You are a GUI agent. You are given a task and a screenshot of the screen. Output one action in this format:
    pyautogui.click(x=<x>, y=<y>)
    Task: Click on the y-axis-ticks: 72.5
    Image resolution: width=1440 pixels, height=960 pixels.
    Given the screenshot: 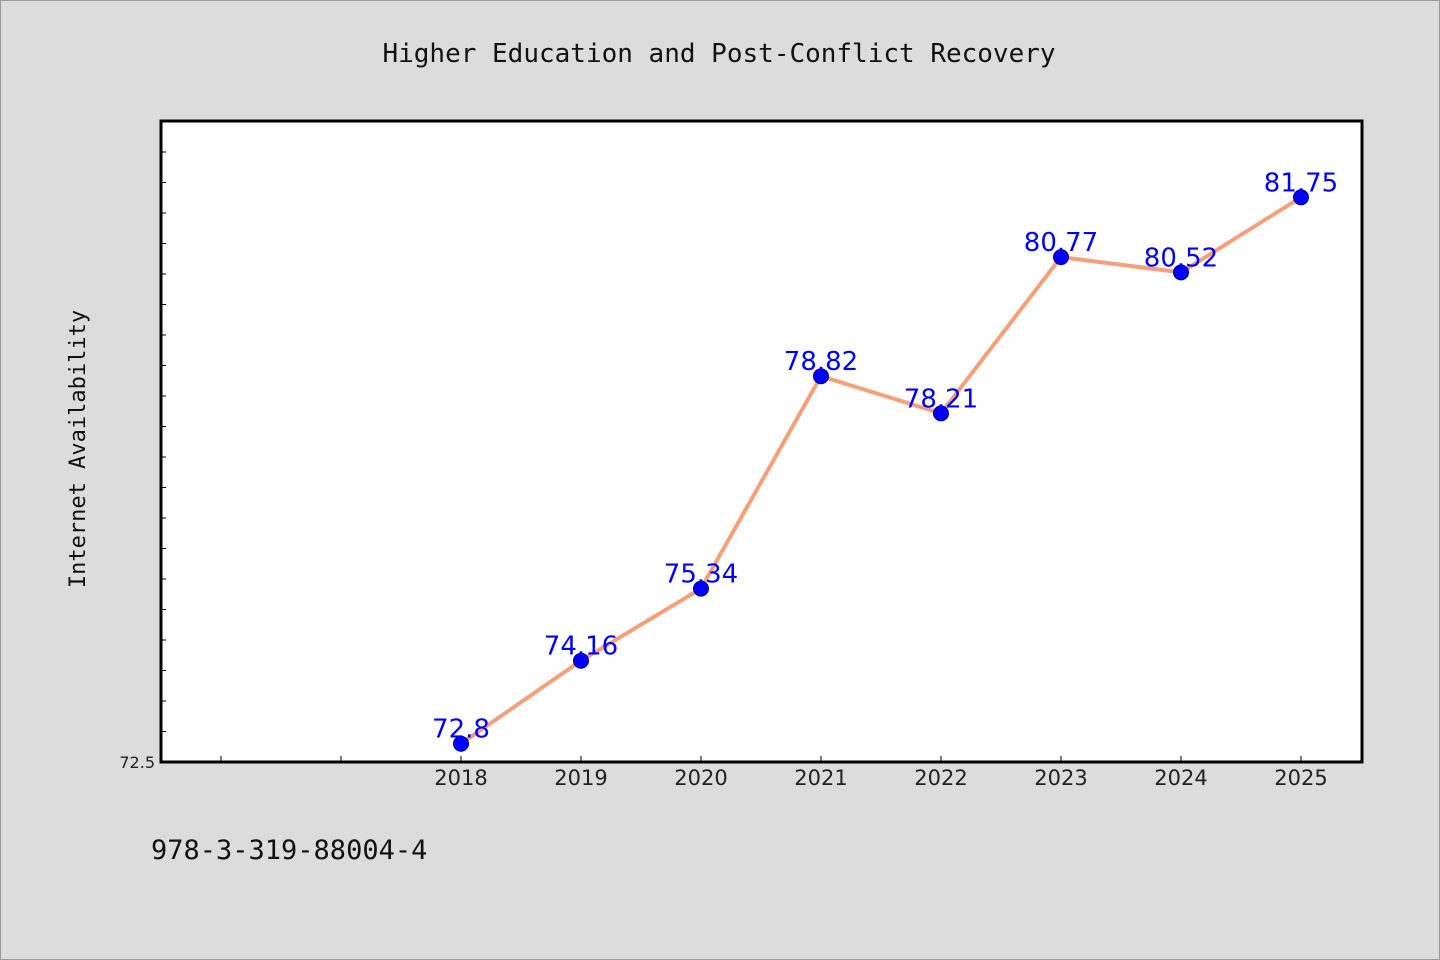 What is the action you would take?
    pyautogui.click(x=142, y=446)
    